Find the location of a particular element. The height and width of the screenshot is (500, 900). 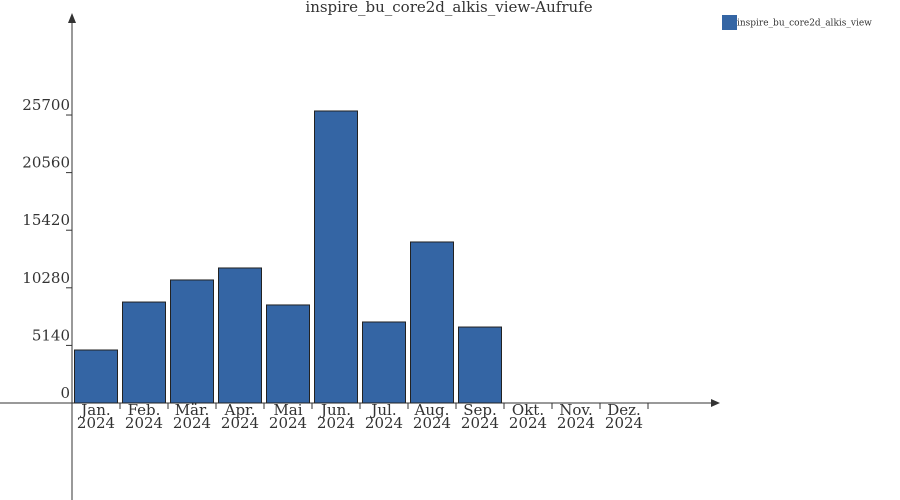

x-tick-label: Aug. is located at coordinates (432, 410).